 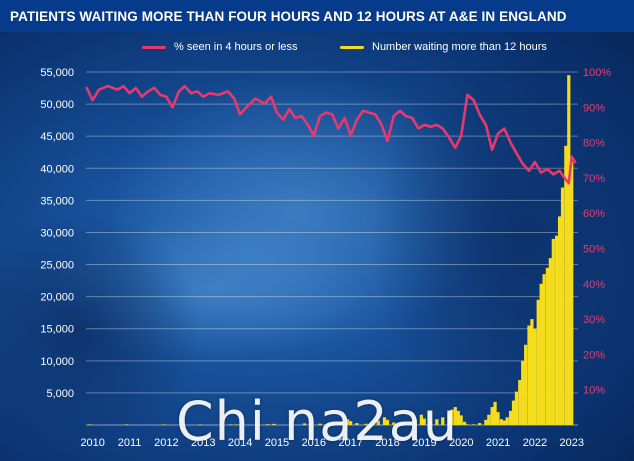 What do you see at coordinates (597, 73) in the screenshot?
I see `y-right-tick-label: 100%` at bounding box center [597, 73].